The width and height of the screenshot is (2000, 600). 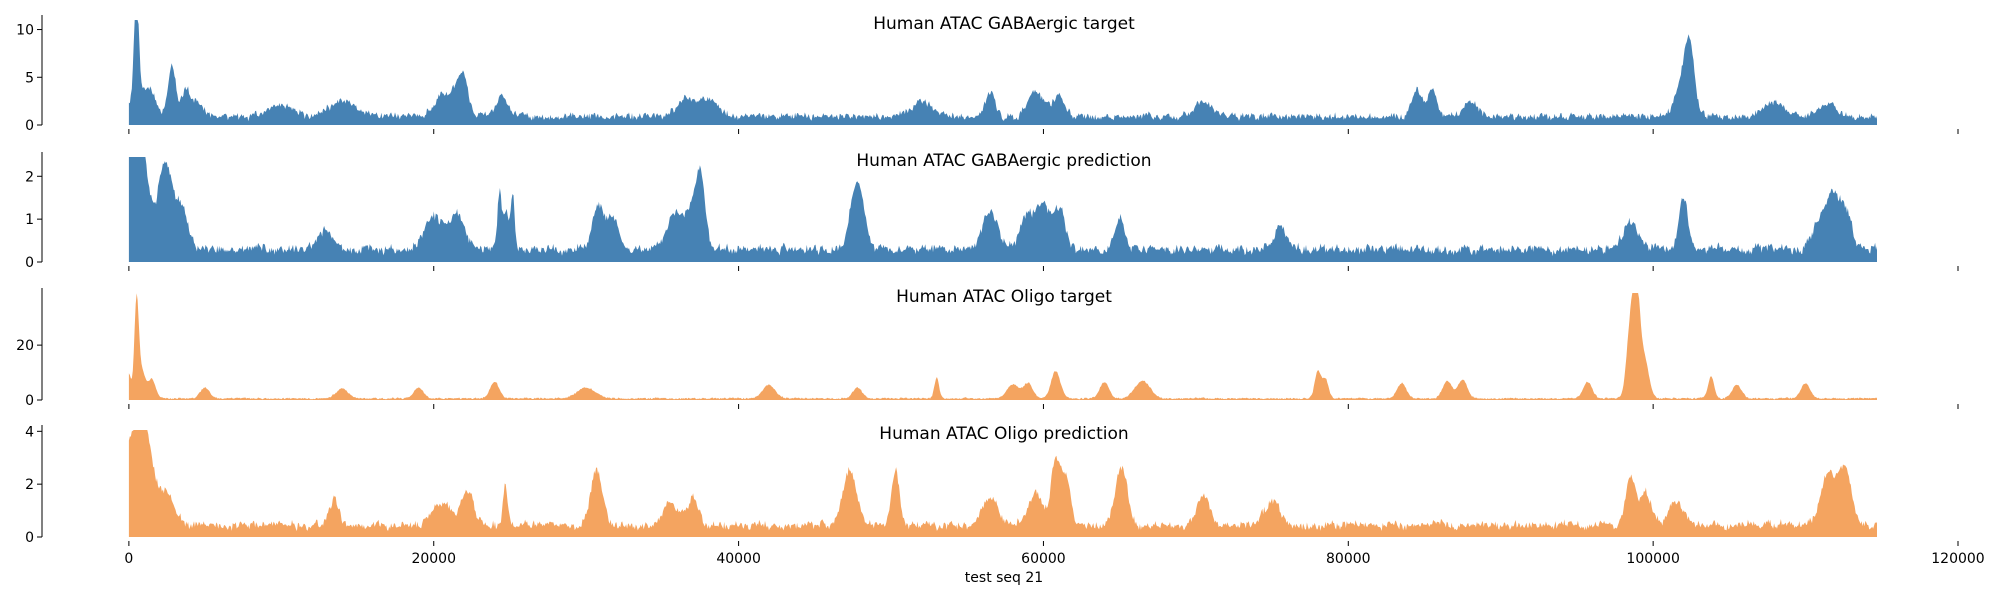 What do you see at coordinates (25, 31) in the screenshot?
I see `y-tick-label: 10` at bounding box center [25, 31].